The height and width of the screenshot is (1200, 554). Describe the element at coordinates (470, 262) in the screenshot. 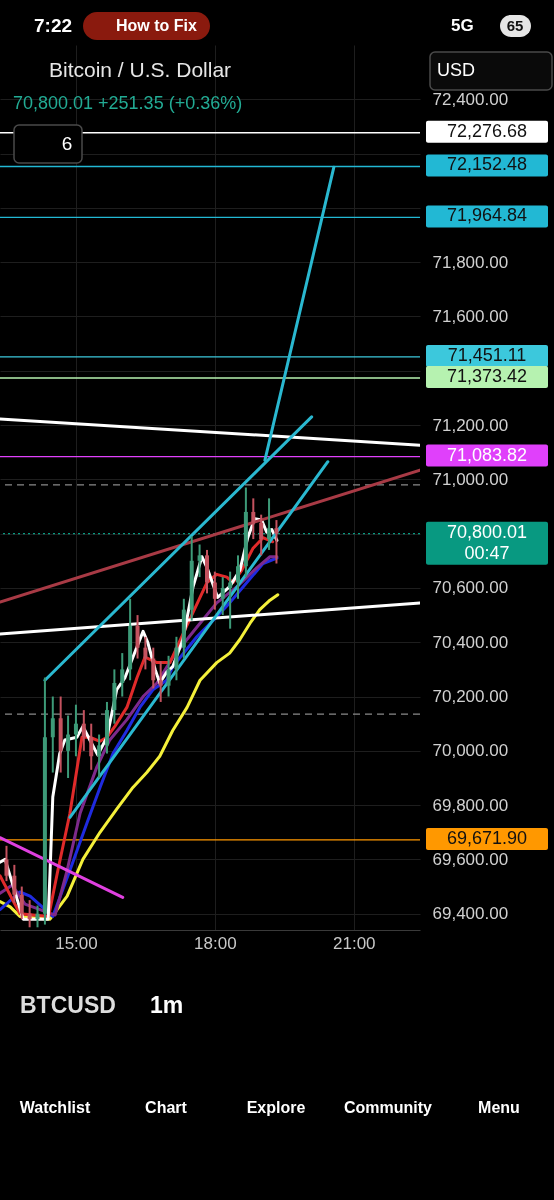

I see `y-tick-label: 71,800.00` at that location.